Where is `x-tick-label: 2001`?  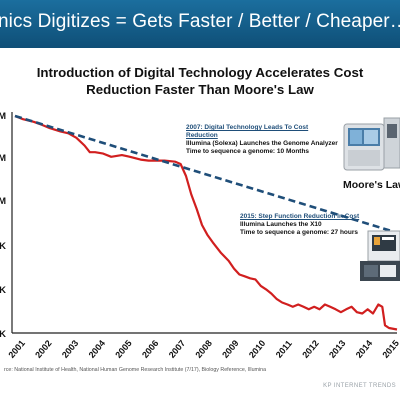 x-tick-label: 2001 is located at coordinates (16, 349).